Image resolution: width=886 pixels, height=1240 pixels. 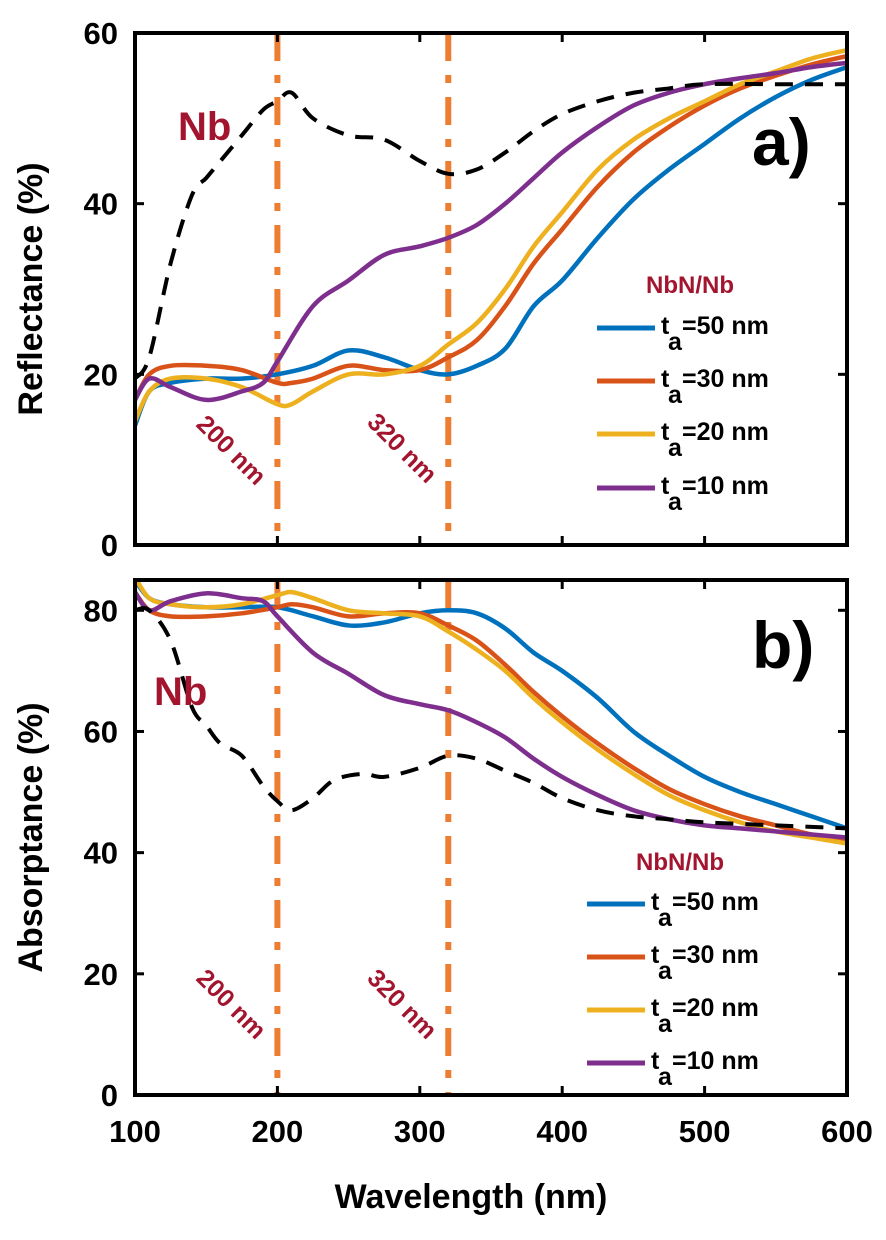 What do you see at coordinates (278, 1131) in the screenshot?
I see `x-tick-label: 200` at bounding box center [278, 1131].